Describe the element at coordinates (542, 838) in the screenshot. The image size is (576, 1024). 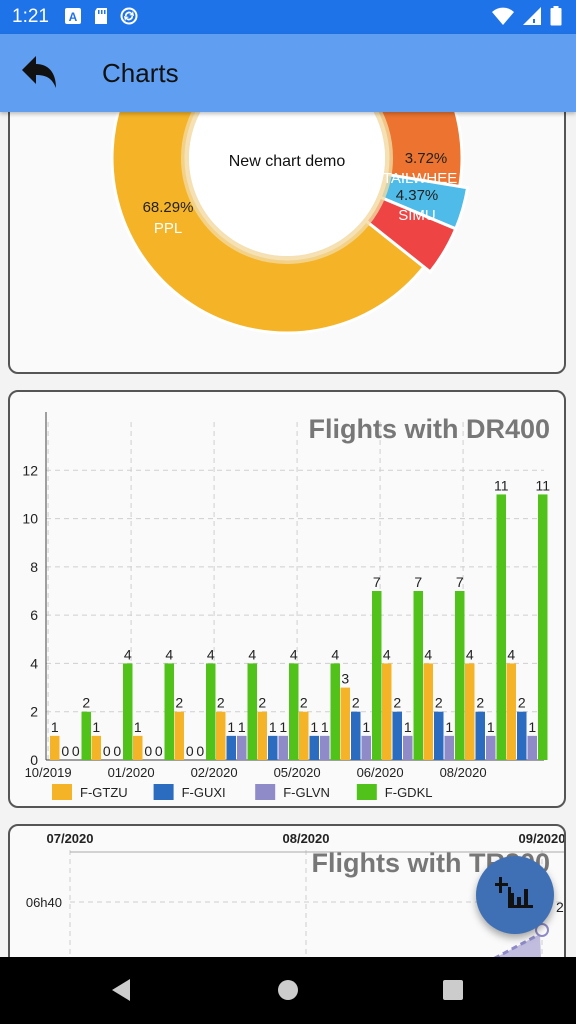
I see `x-tick-label: 09/2020` at that location.